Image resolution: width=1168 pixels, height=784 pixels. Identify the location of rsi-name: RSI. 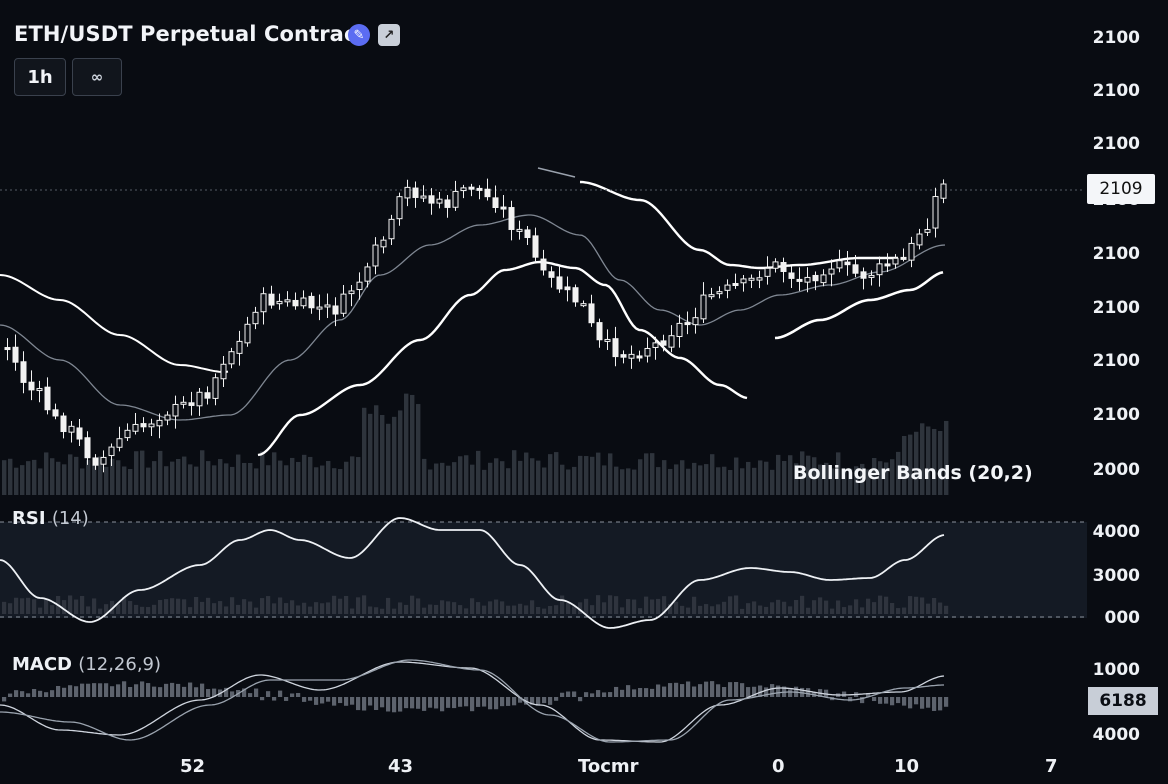
(29, 518).